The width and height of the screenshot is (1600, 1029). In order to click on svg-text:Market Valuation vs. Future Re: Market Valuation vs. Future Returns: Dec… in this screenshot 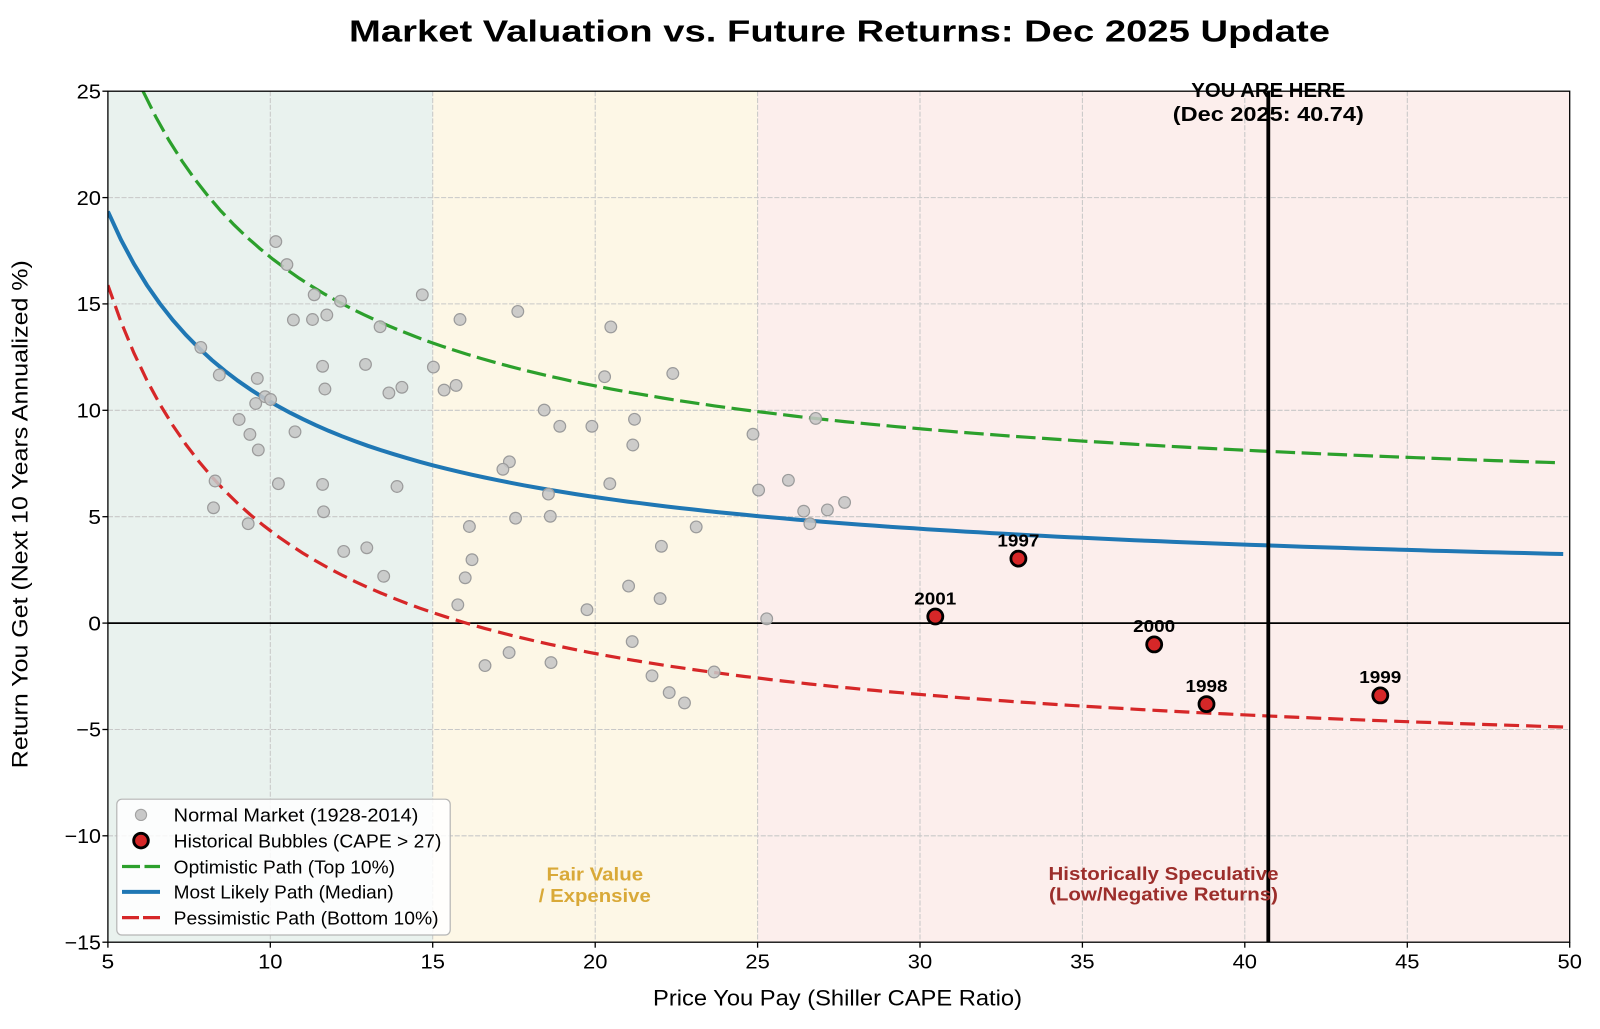, I will do `click(839, 31)`.